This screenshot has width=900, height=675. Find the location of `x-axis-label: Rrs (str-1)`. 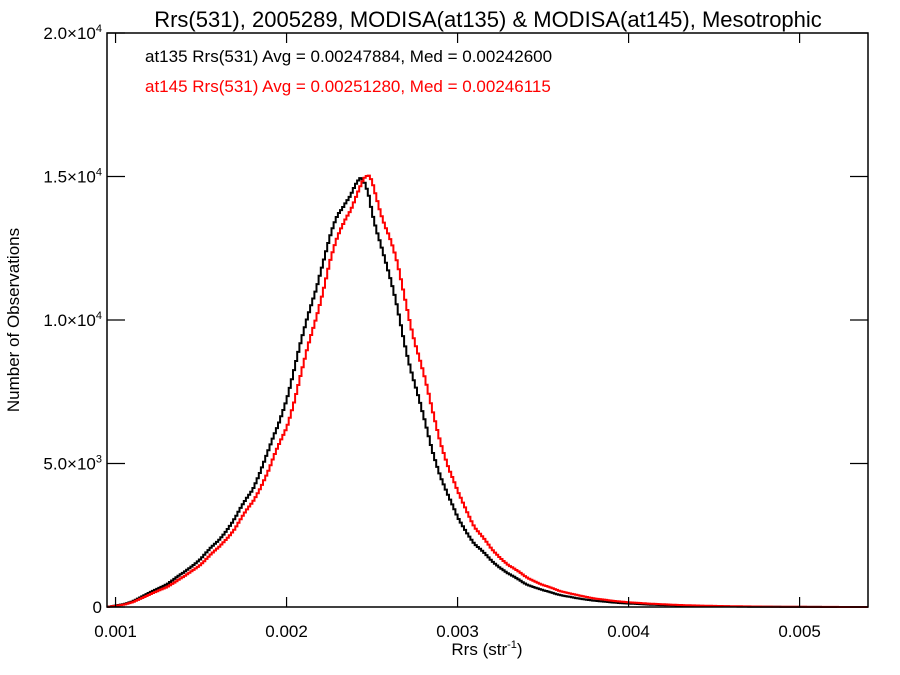

x-axis-label: Rrs (str-1) is located at coordinates (486, 649).